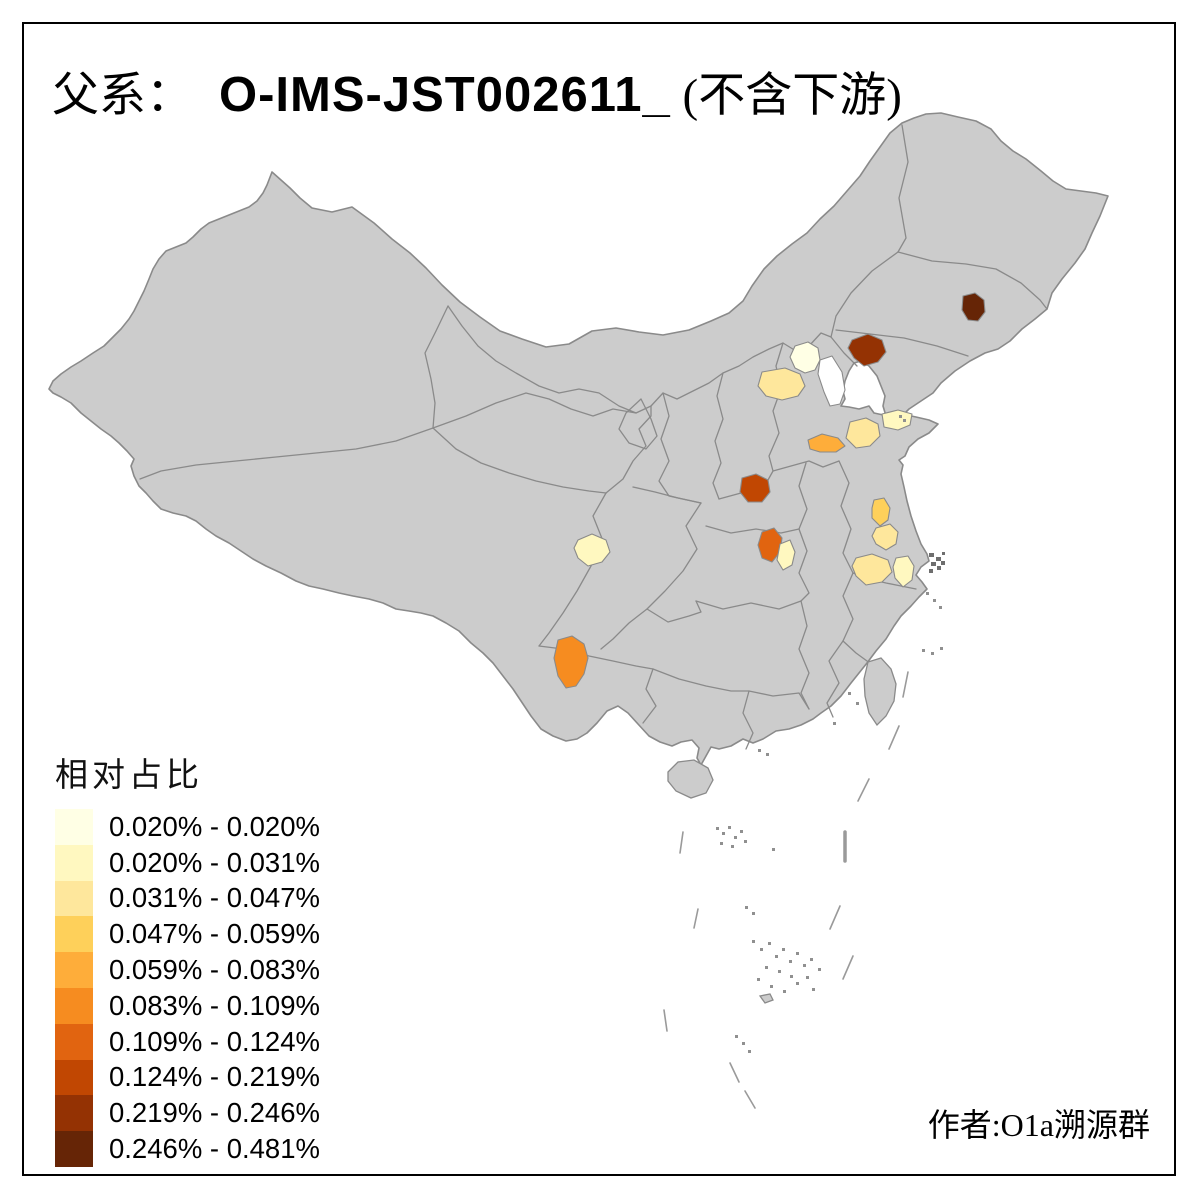 The width and height of the screenshot is (1200, 1200). What do you see at coordinates (1038, 1125) in the screenshot?
I see `author-credit: 作者:O1a溯源群` at bounding box center [1038, 1125].